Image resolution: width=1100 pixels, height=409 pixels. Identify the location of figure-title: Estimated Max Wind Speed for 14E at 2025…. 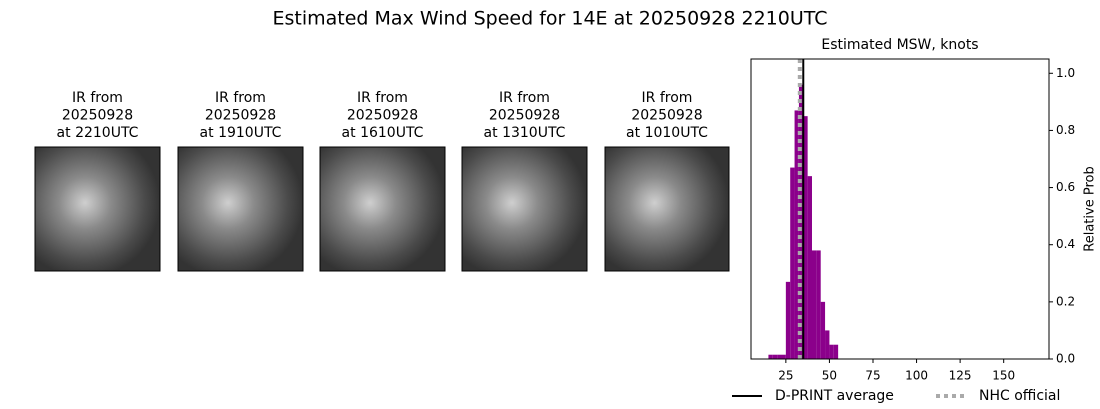
(549, 19).